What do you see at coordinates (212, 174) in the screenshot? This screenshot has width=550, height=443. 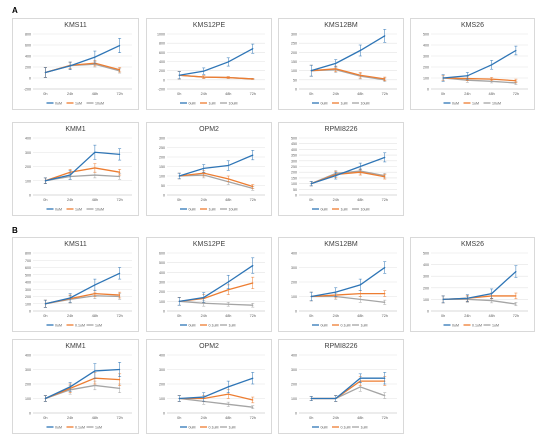 I see `chart-svg: 0 50 100 150 200 250 300 0h 24h 48h 72h 0uM 1uM 10uM` at bounding box center [212, 174].